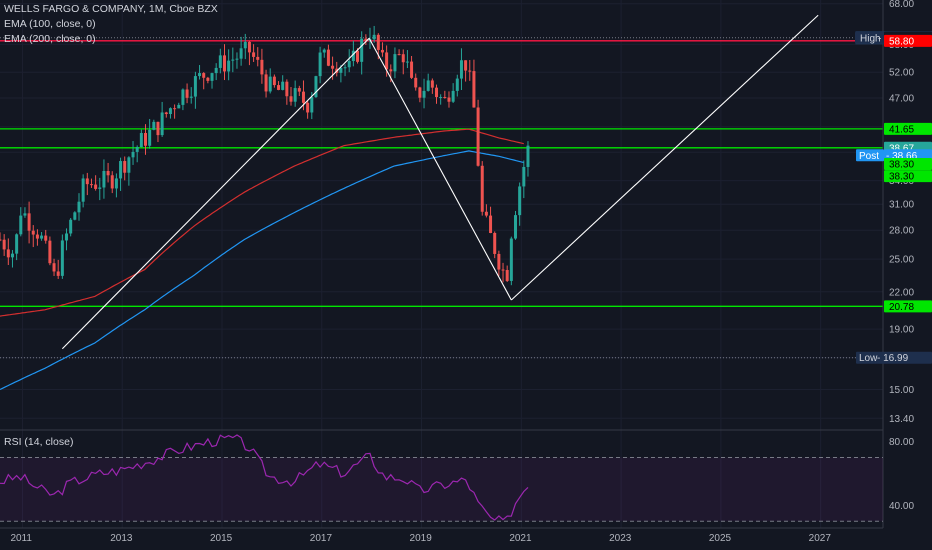 The image size is (932, 550). What do you see at coordinates (901, 260) in the screenshot?
I see `y-tick-label: 25.00` at bounding box center [901, 260].